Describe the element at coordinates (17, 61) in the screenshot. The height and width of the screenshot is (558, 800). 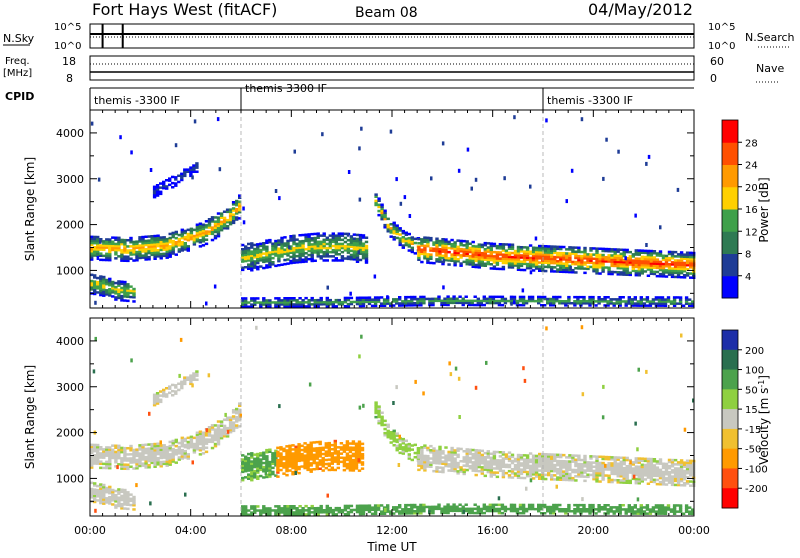
I see `freq-label: Freq.` at that location.